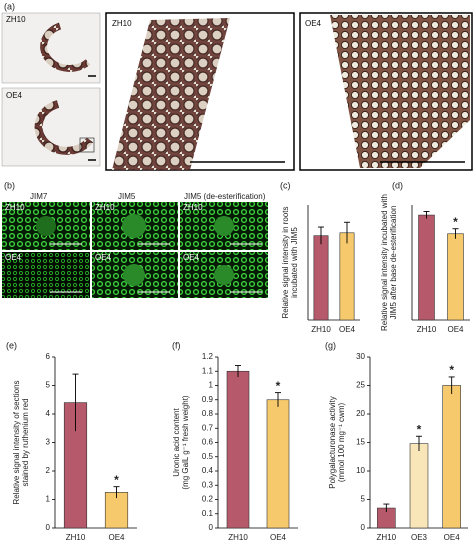 The width and height of the screenshot is (474, 554). Describe the element at coordinates (208, 356) in the screenshot. I see `y-tick-label: 1.2` at that location.